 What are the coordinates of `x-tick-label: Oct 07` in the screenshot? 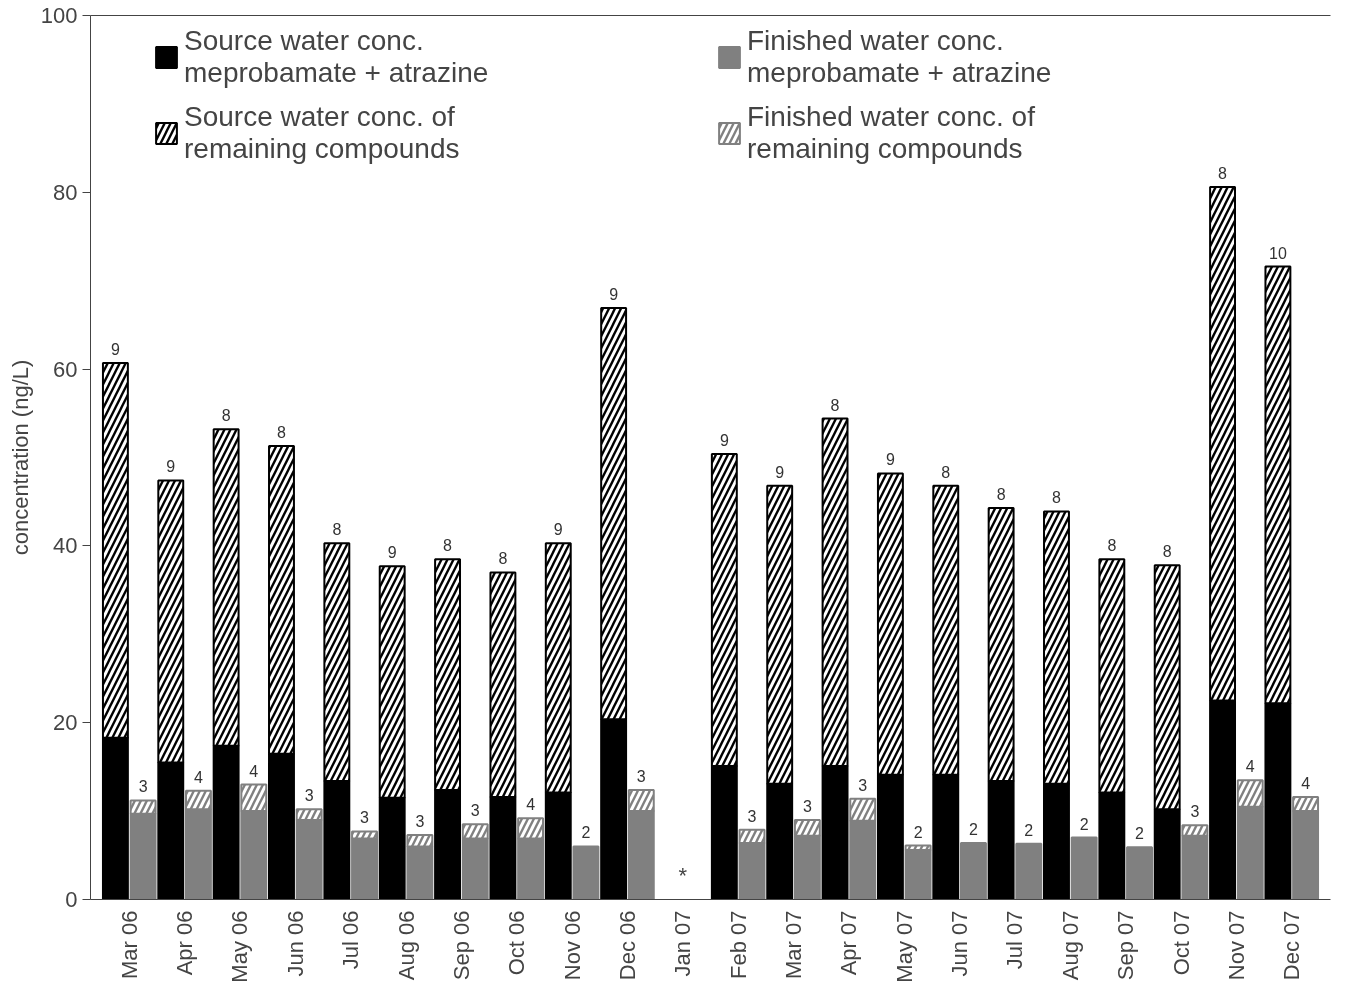 It's located at (1181, 943).